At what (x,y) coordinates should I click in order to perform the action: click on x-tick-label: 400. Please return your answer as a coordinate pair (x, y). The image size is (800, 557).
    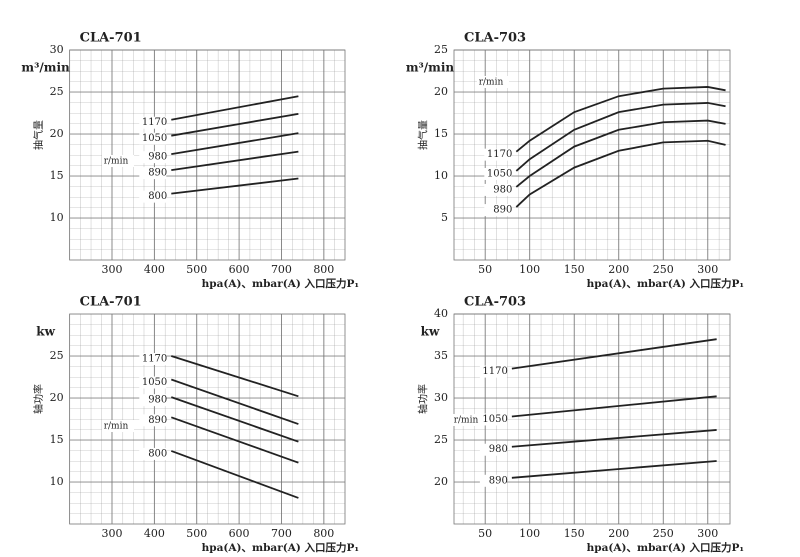
    Looking at the image, I should click on (154, 269).